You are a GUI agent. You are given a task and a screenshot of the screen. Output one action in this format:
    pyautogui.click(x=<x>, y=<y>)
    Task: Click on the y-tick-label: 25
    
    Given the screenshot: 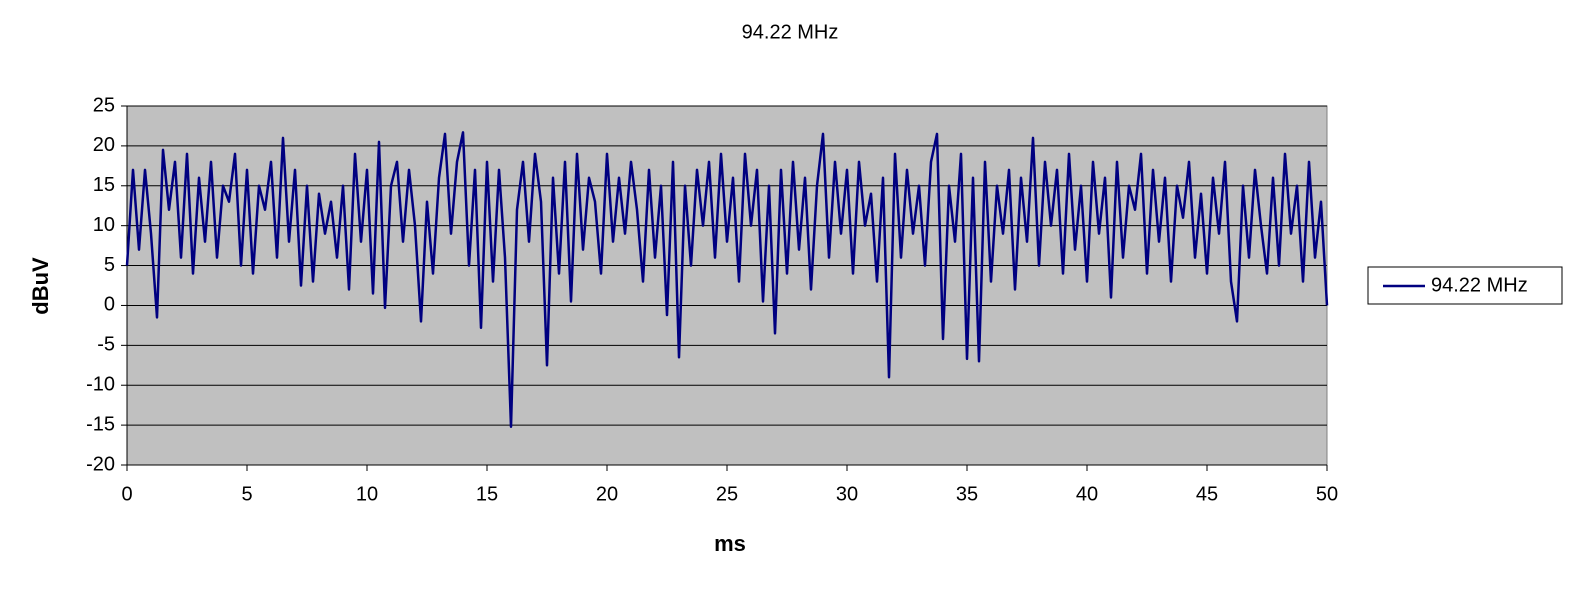 What is the action you would take?
    pyautogui.click(x=104, y=105)
    